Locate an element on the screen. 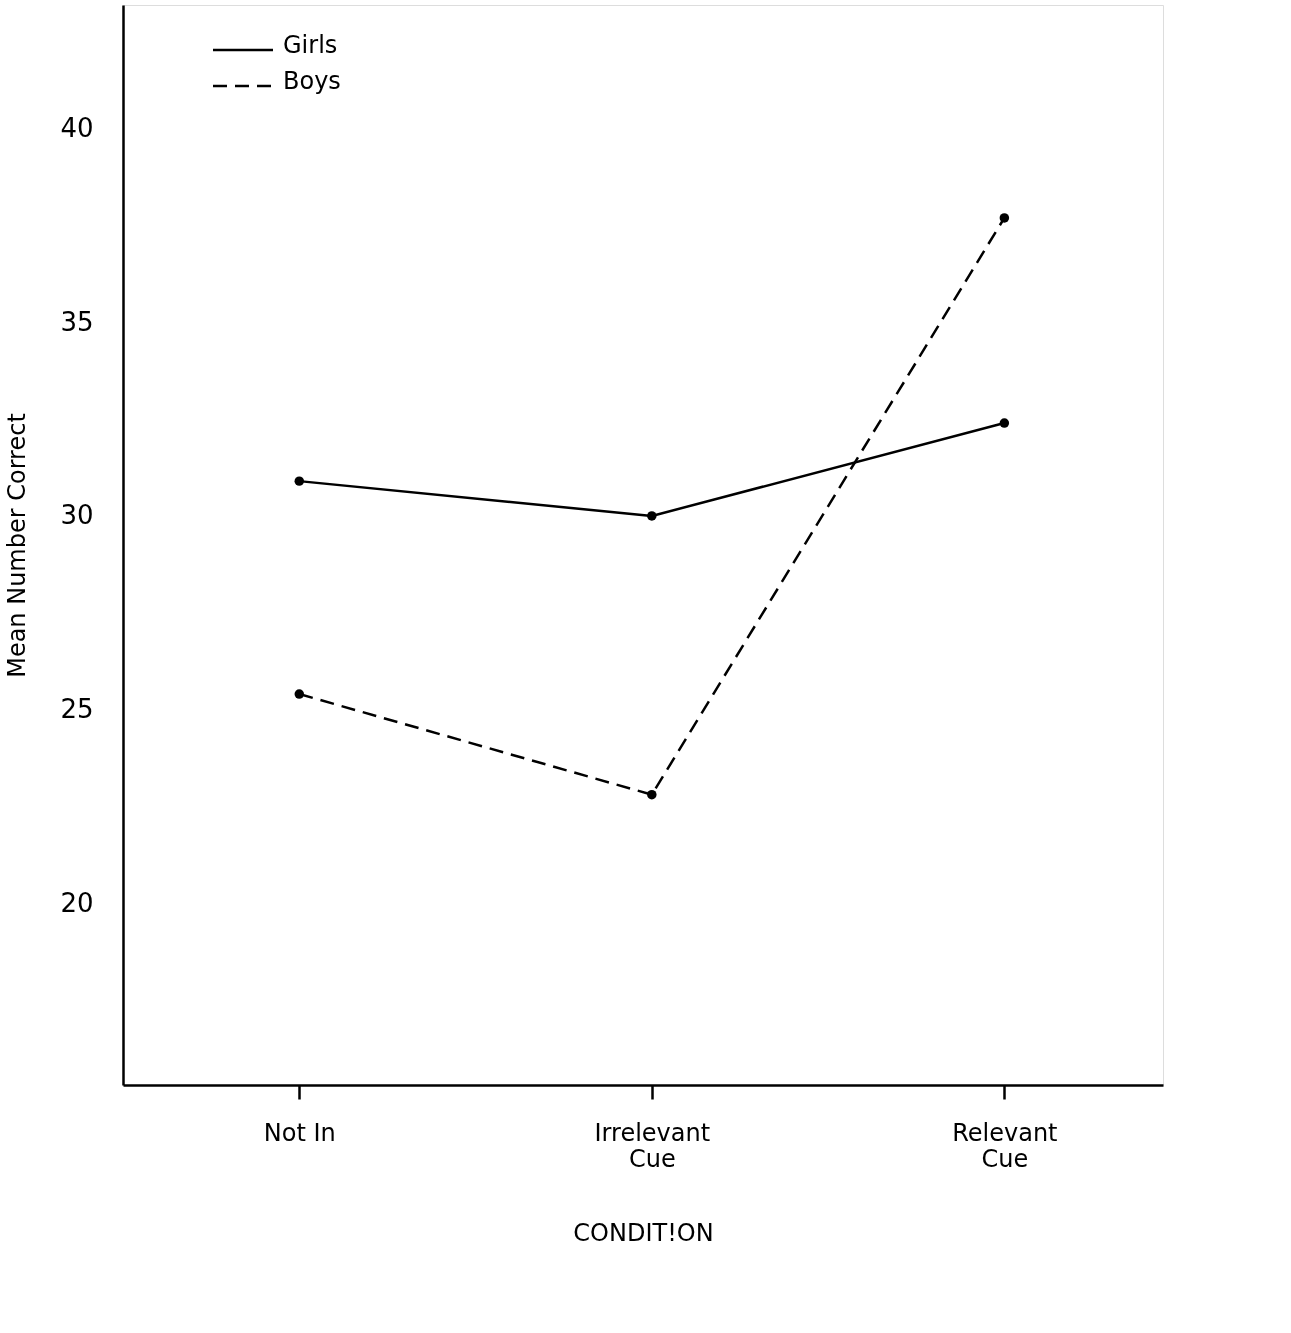 The image size is (1291, 1333). y-axis-title: Mean Number Correct is located at coordinates (17, 545).